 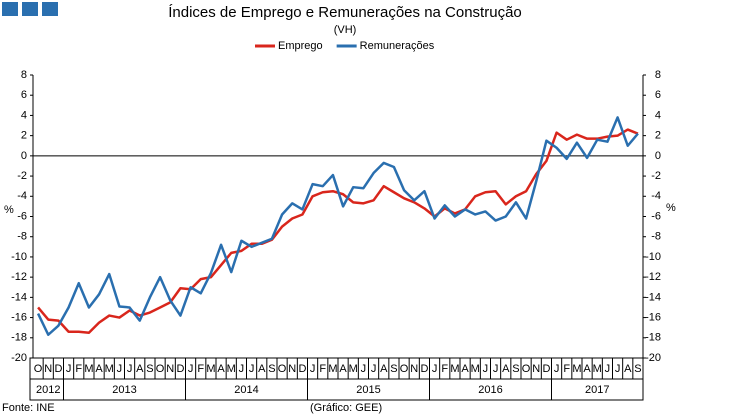 What do you see at coordinates (658, 115) in the screenshot?
I see `y2-tick-label: 4` at bounding box center [658, 115].